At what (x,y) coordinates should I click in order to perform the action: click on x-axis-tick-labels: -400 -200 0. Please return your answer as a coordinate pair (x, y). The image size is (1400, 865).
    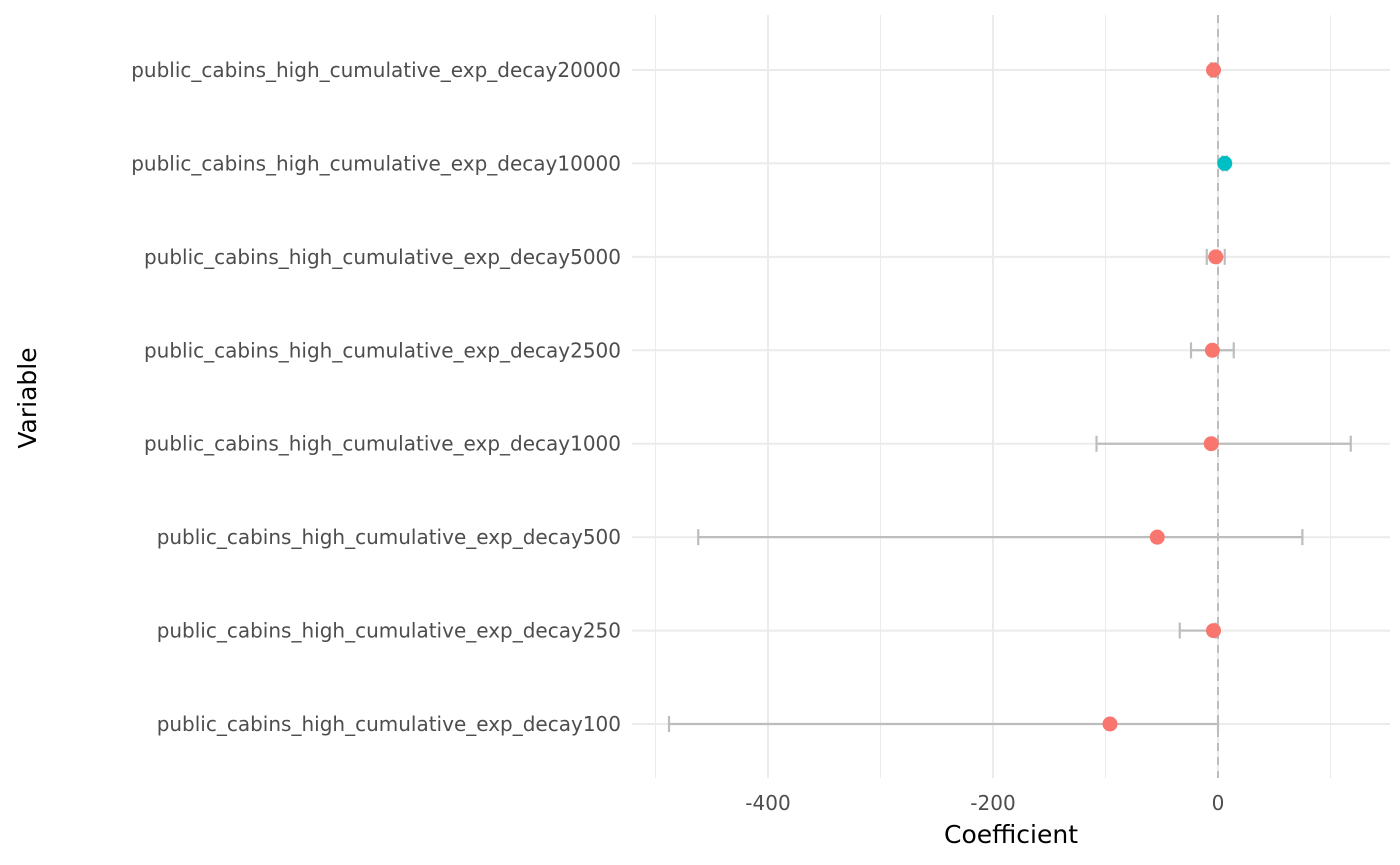
    Looking at the image, I should click on (984, 803).